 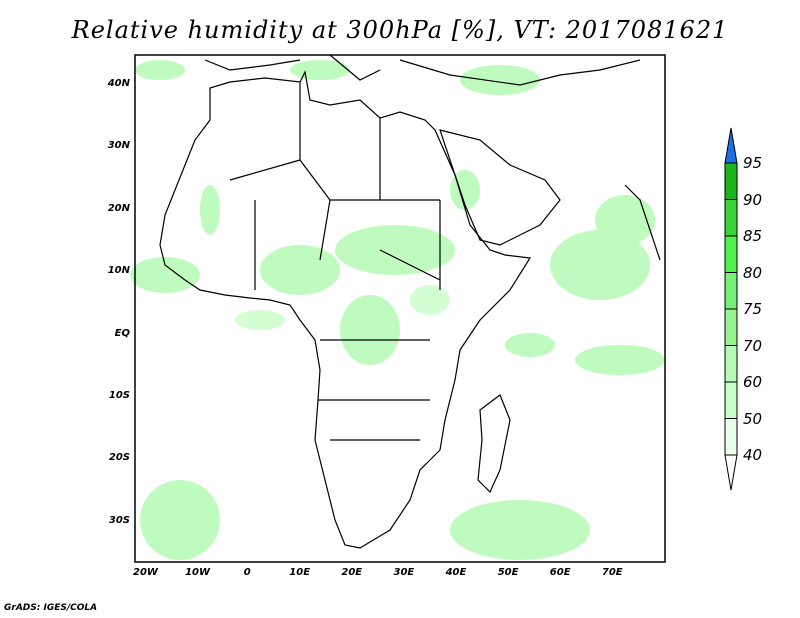 What do you see at coordinates (300, 572) in the screenshot?
I see `lon-label: 10E` at bounding box center [300, 572].